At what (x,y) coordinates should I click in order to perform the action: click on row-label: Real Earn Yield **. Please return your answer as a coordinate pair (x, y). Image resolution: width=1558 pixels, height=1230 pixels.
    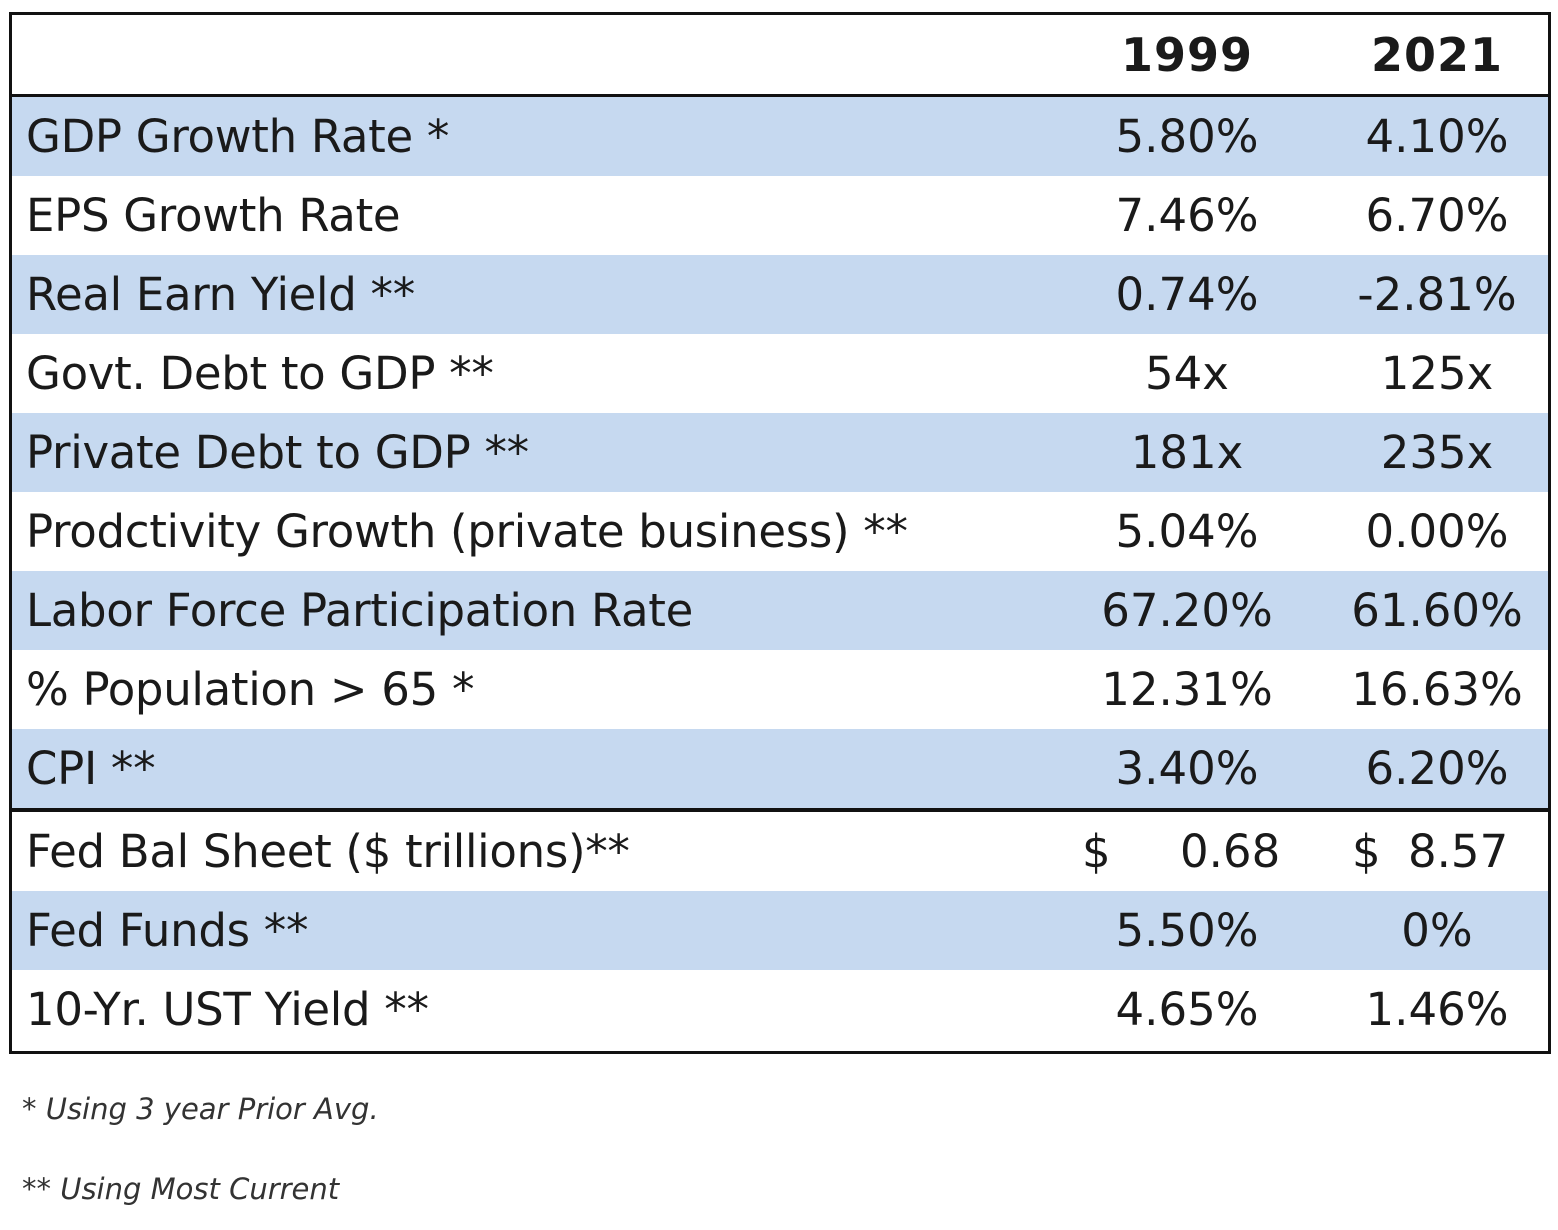
    Looking at the image, I should click on (220, 294).